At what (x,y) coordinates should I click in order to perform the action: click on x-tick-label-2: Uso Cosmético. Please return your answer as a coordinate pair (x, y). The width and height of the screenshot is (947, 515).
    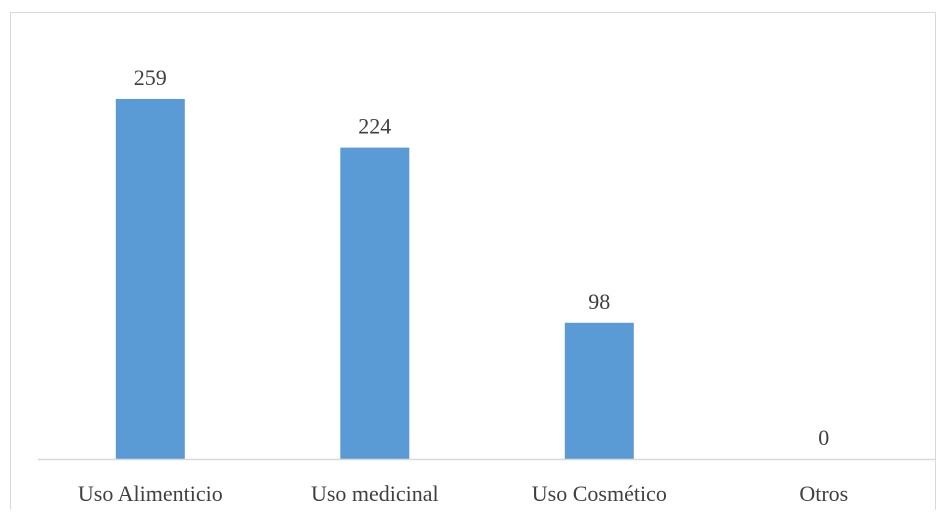
    Looking at the image, I should click on (599, 493).